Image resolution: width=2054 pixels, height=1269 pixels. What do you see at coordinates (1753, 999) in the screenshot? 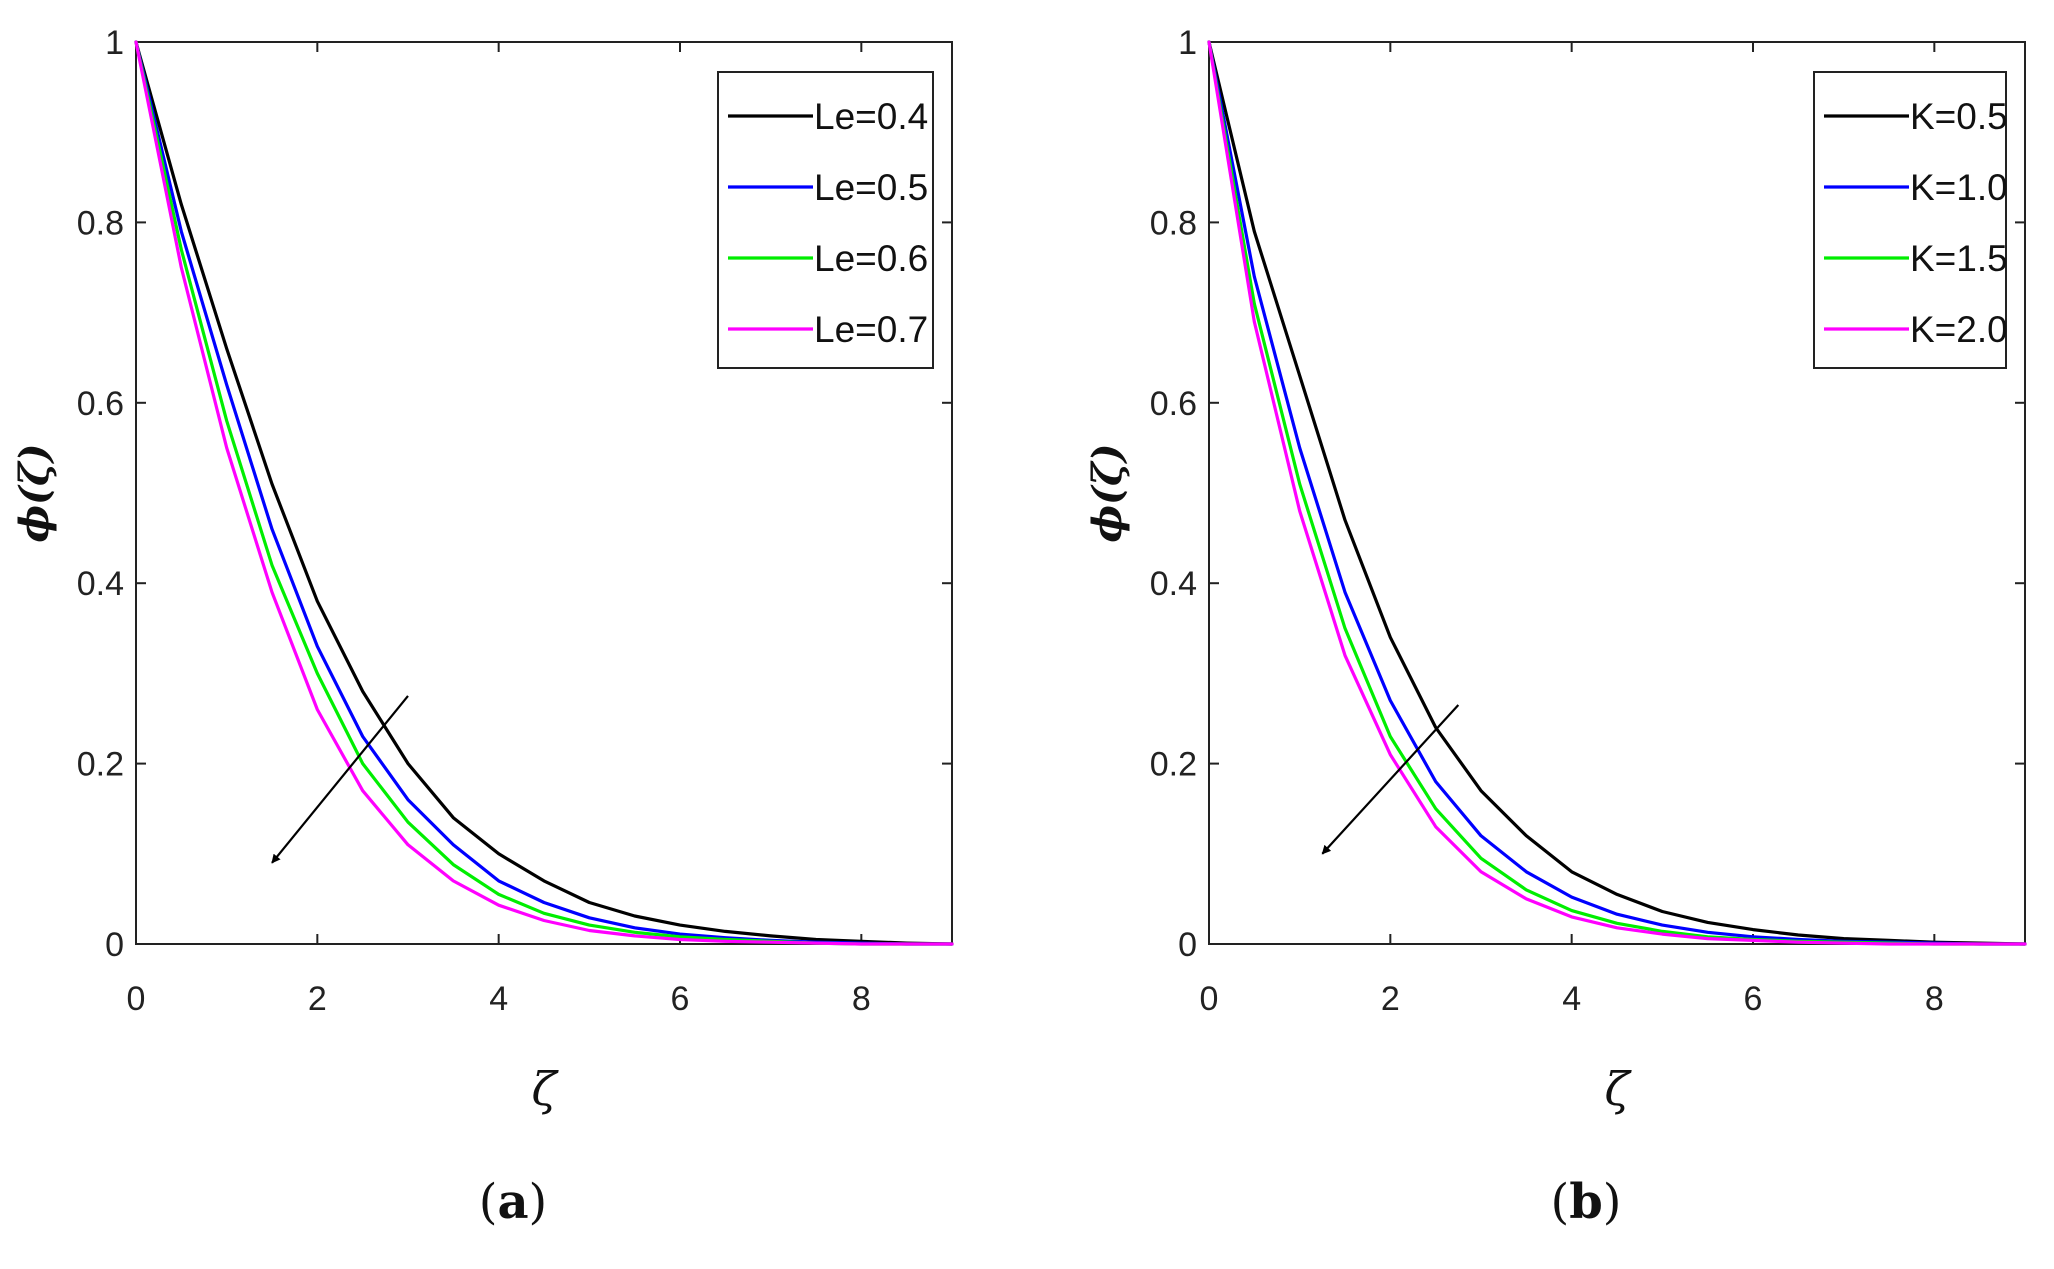
I see `panel-b-xtick-label-3: 6` at bounding box center [1753, 999].